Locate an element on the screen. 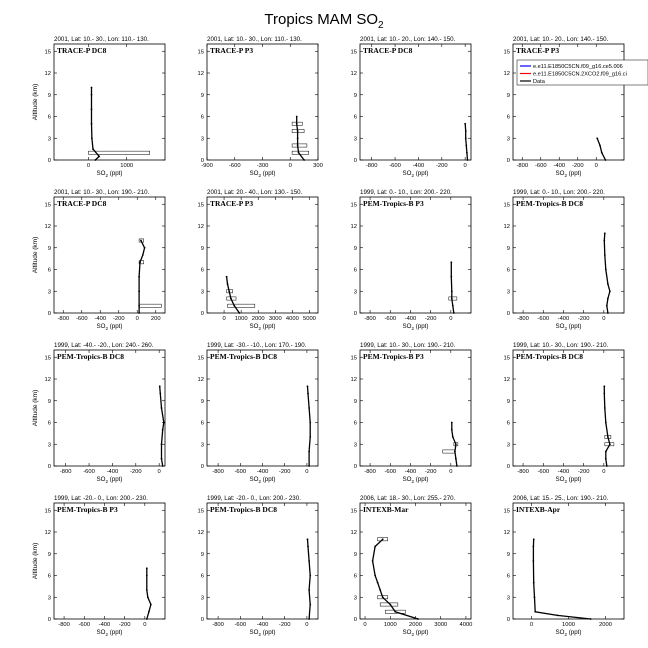 The width and height of the screenshot is (648, 648). campaign-label: PEM-Tropics-B P3 is located at coordinates (87, 509).